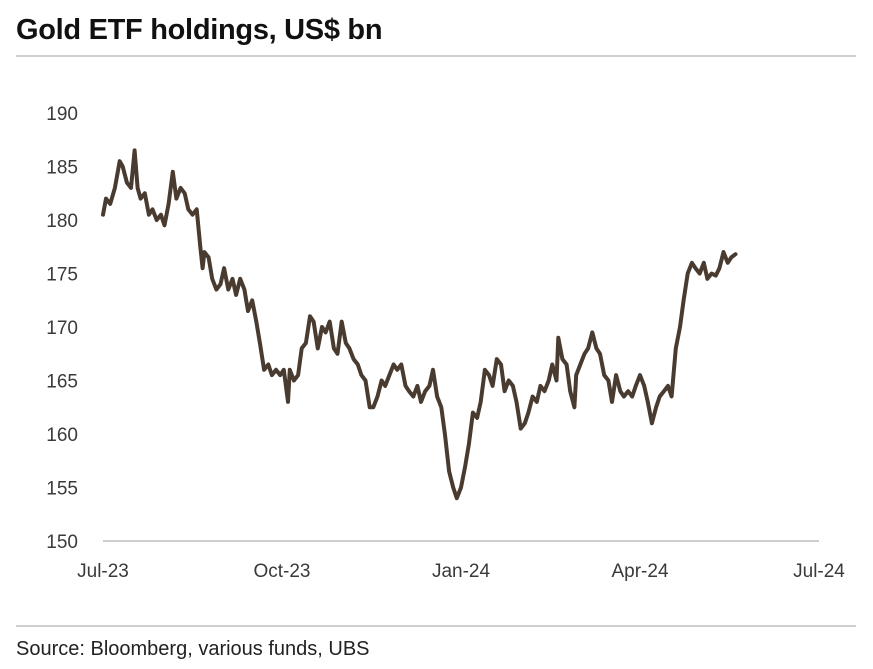  What do you see at coordinates (819, 571) in the screenshot?
I see `x-tick-label: Jul-24` at bounding box center [819, 571].